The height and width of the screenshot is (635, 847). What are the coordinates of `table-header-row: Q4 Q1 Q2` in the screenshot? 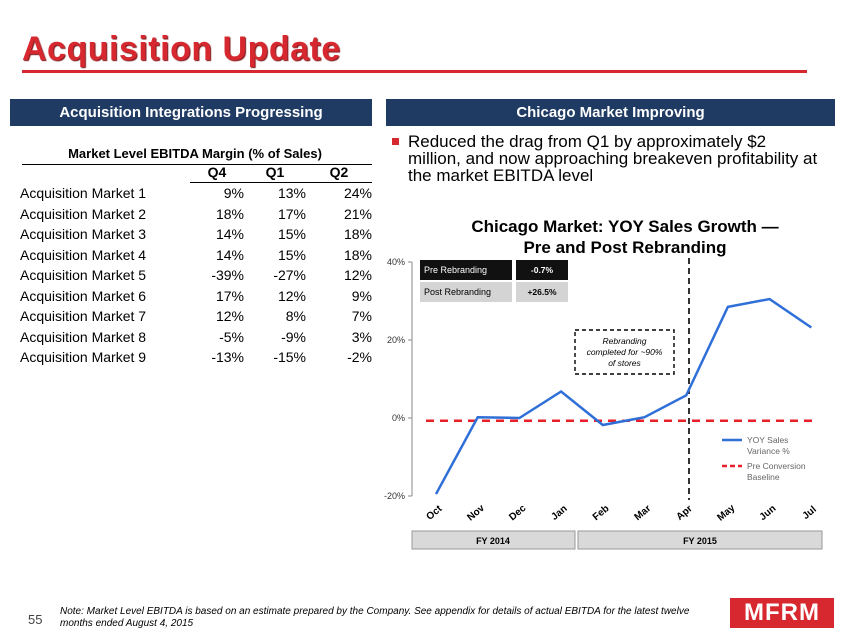 It's located at (191, 172).